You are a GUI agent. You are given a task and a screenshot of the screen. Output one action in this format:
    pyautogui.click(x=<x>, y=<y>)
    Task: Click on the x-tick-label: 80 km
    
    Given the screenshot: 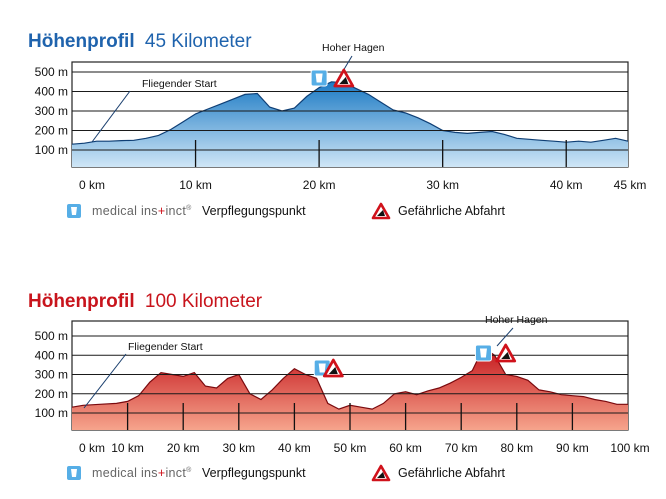 What is the action you would take?
    pyautogui.click(x=516, y=448)
    